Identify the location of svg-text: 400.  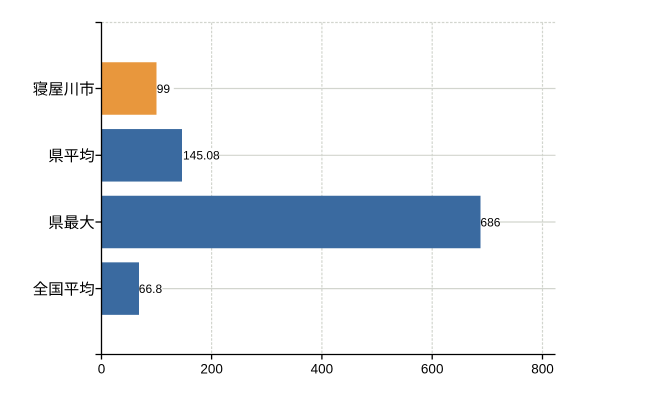
(322, 368).